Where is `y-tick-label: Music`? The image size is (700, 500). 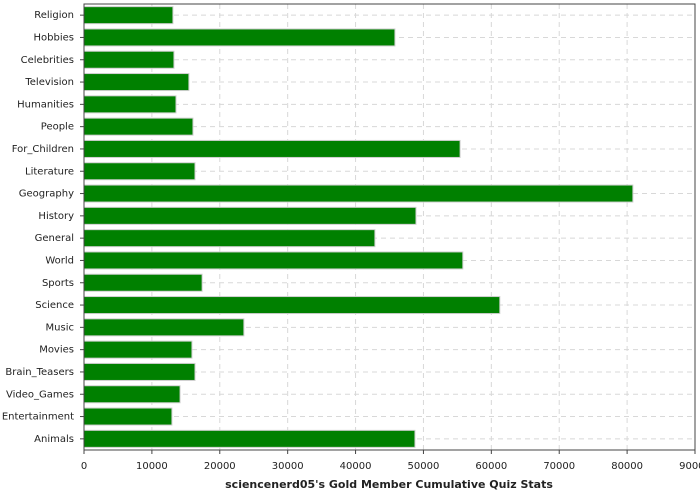 y-tick-label: Music is located at coordinates (60, 327).